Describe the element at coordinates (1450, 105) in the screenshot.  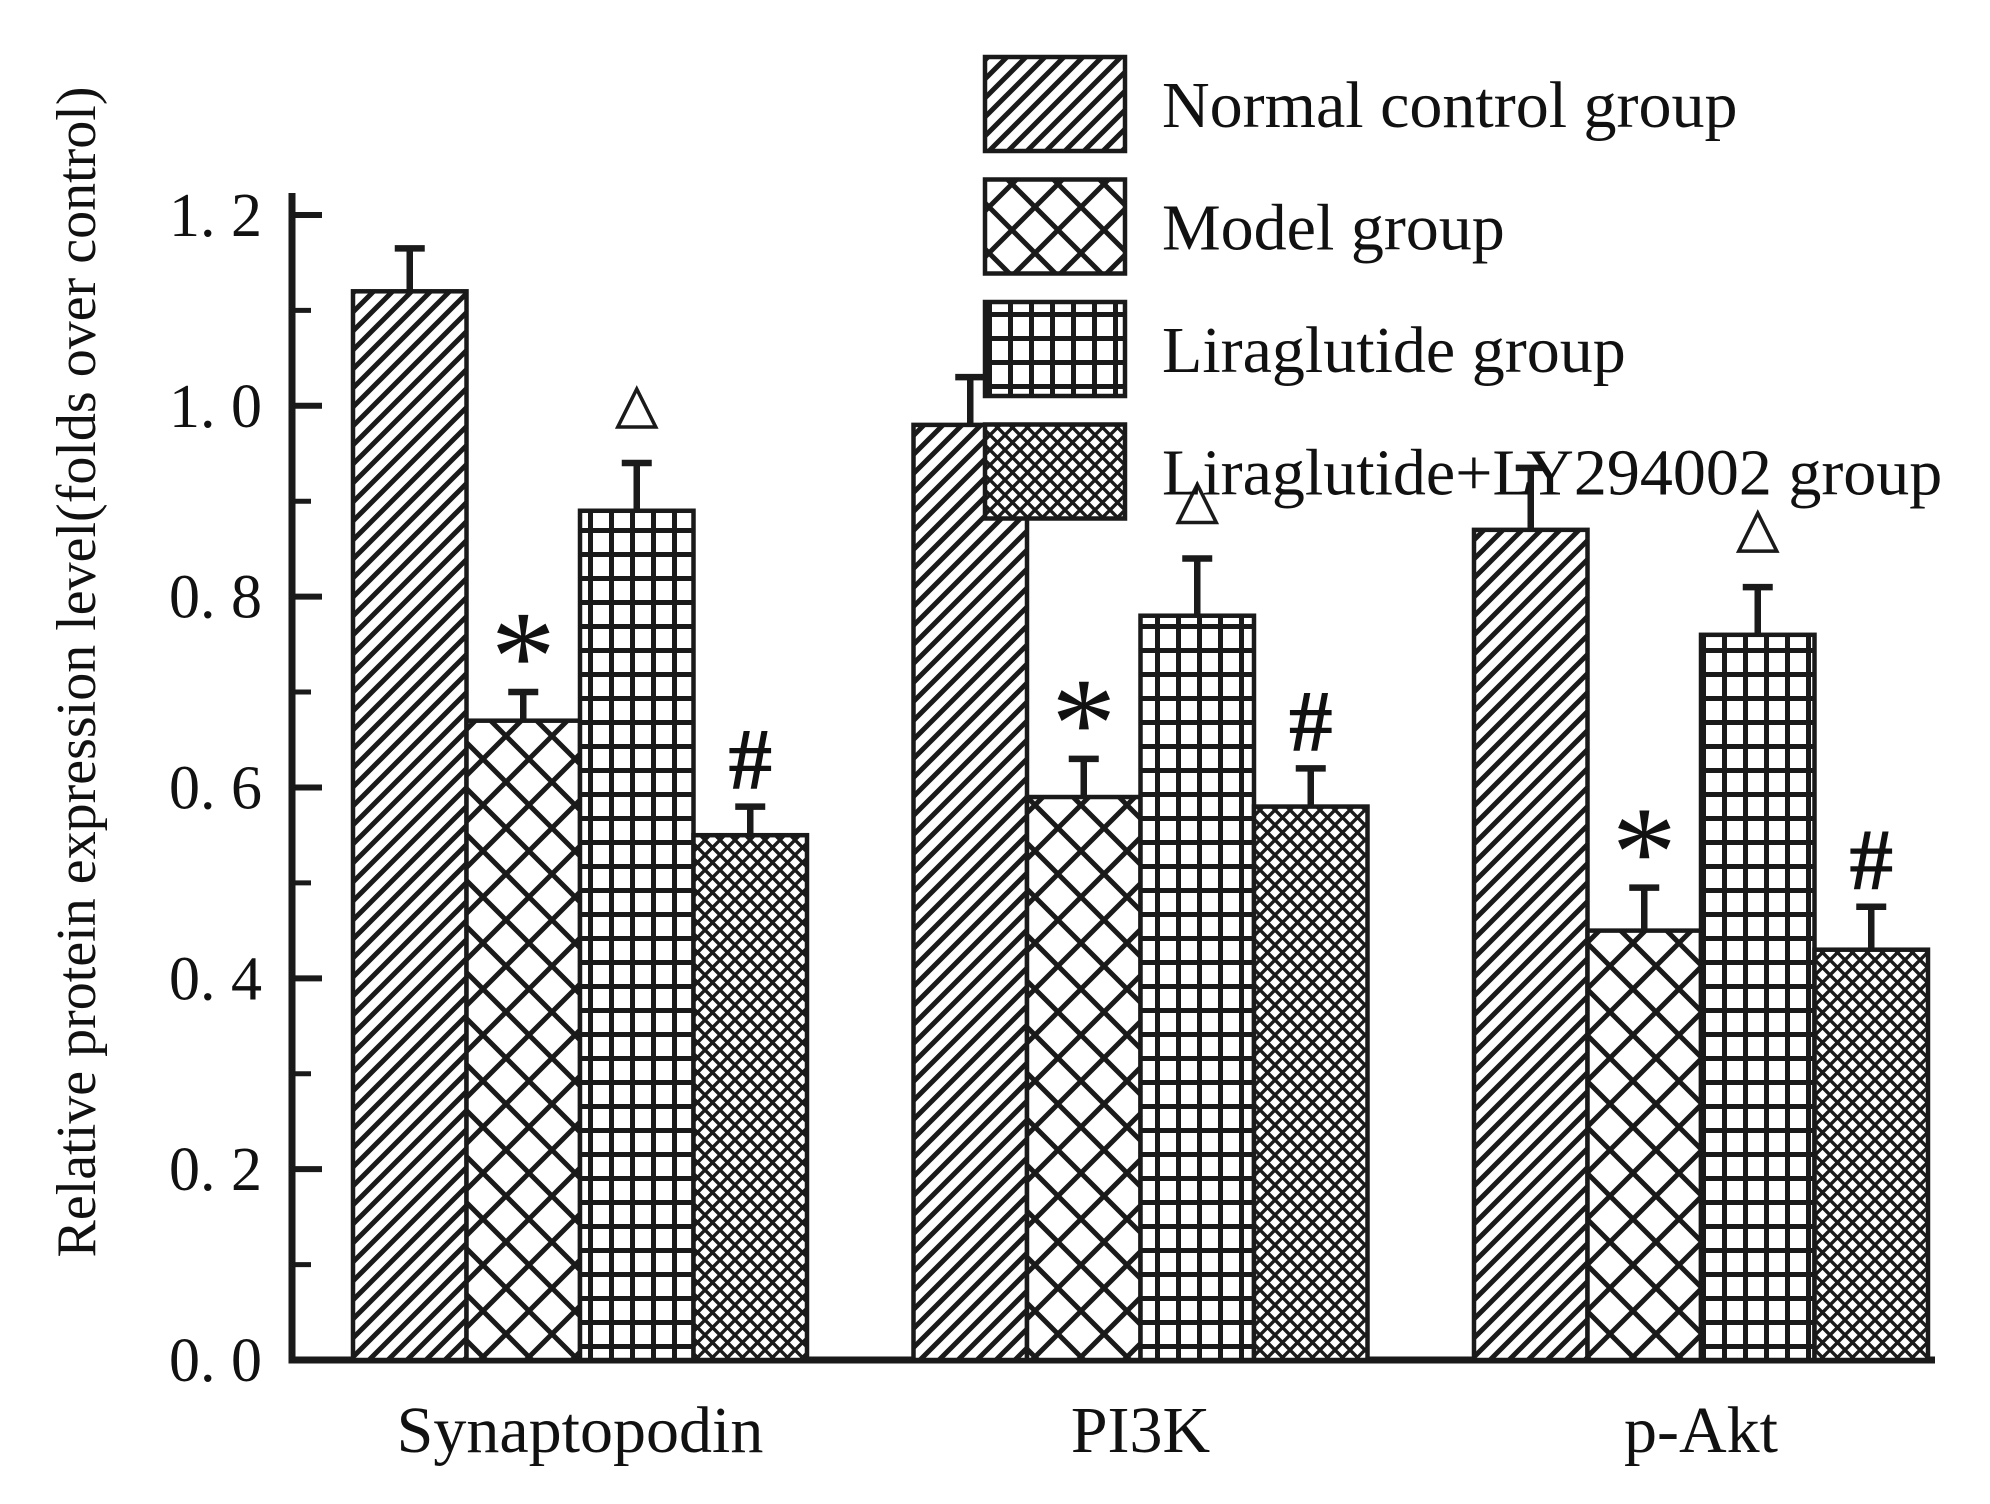
I see `legend-label: Normal control group` at that location.